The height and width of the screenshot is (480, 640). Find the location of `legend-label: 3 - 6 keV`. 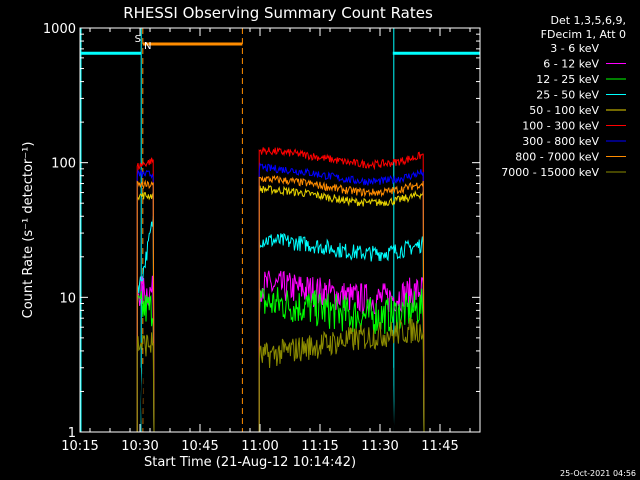

legend-label: 3 - 6 keV is located at coordinates (574, 48).